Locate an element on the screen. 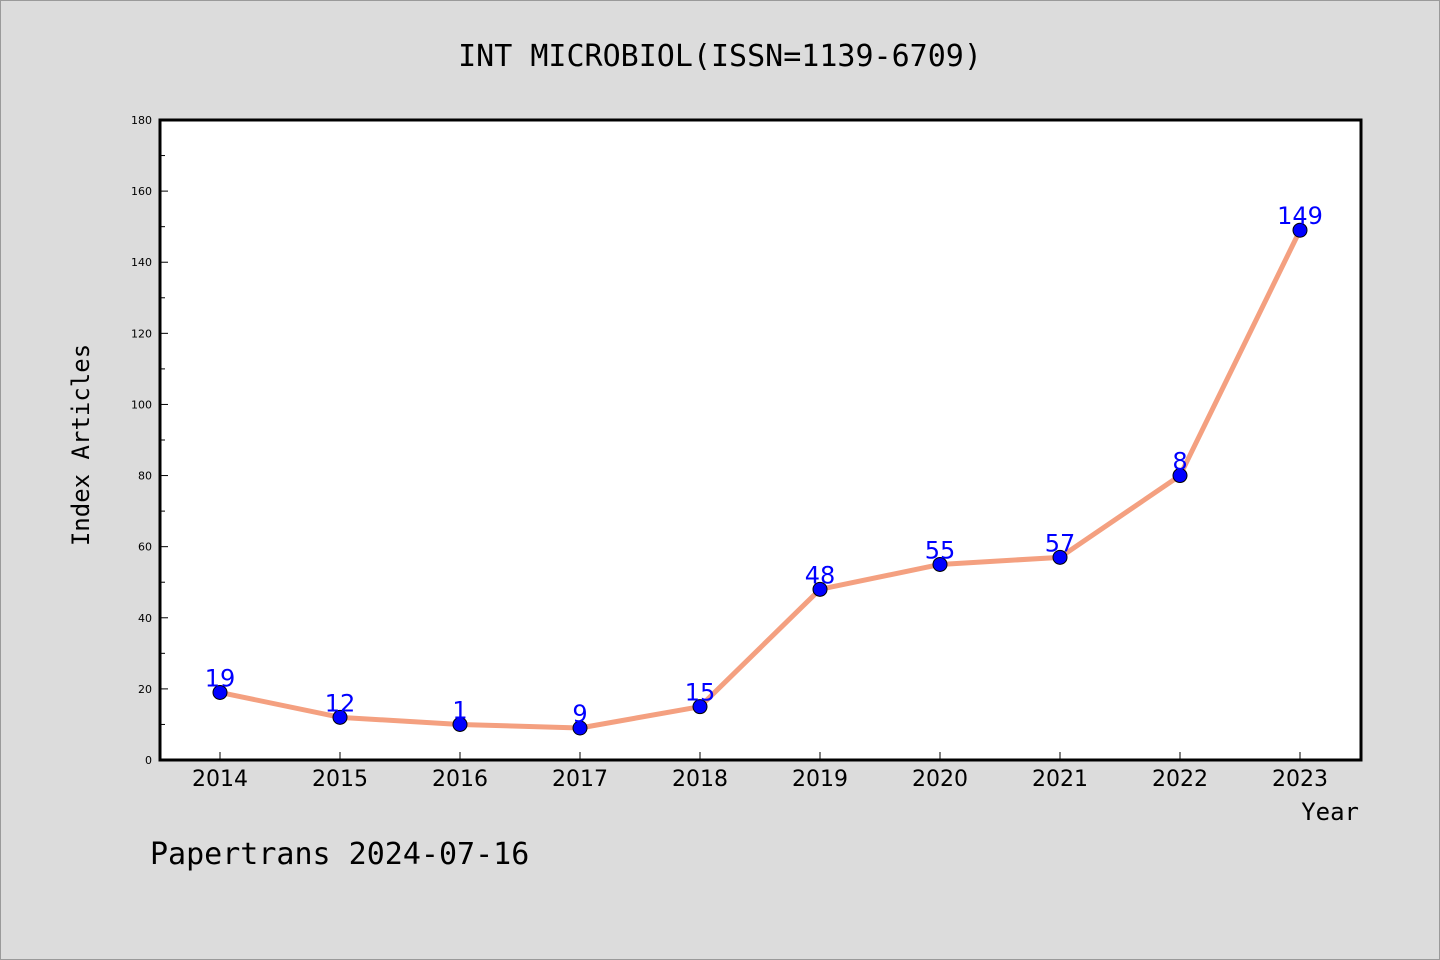 The height and width of the screenshot is (960, 1440). x-tick-label: 2023 is located at coordinates (1300, 779).